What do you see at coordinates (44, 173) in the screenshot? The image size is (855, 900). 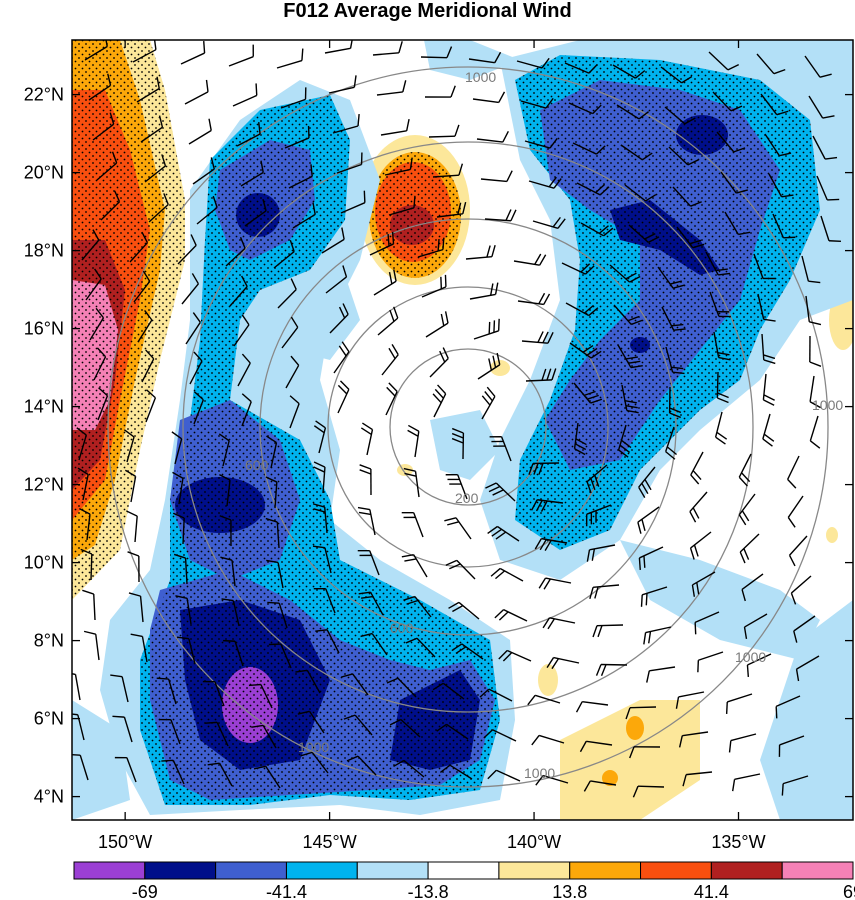 I see `y-tick-label: 20°N` at bounding box center [44, 173].